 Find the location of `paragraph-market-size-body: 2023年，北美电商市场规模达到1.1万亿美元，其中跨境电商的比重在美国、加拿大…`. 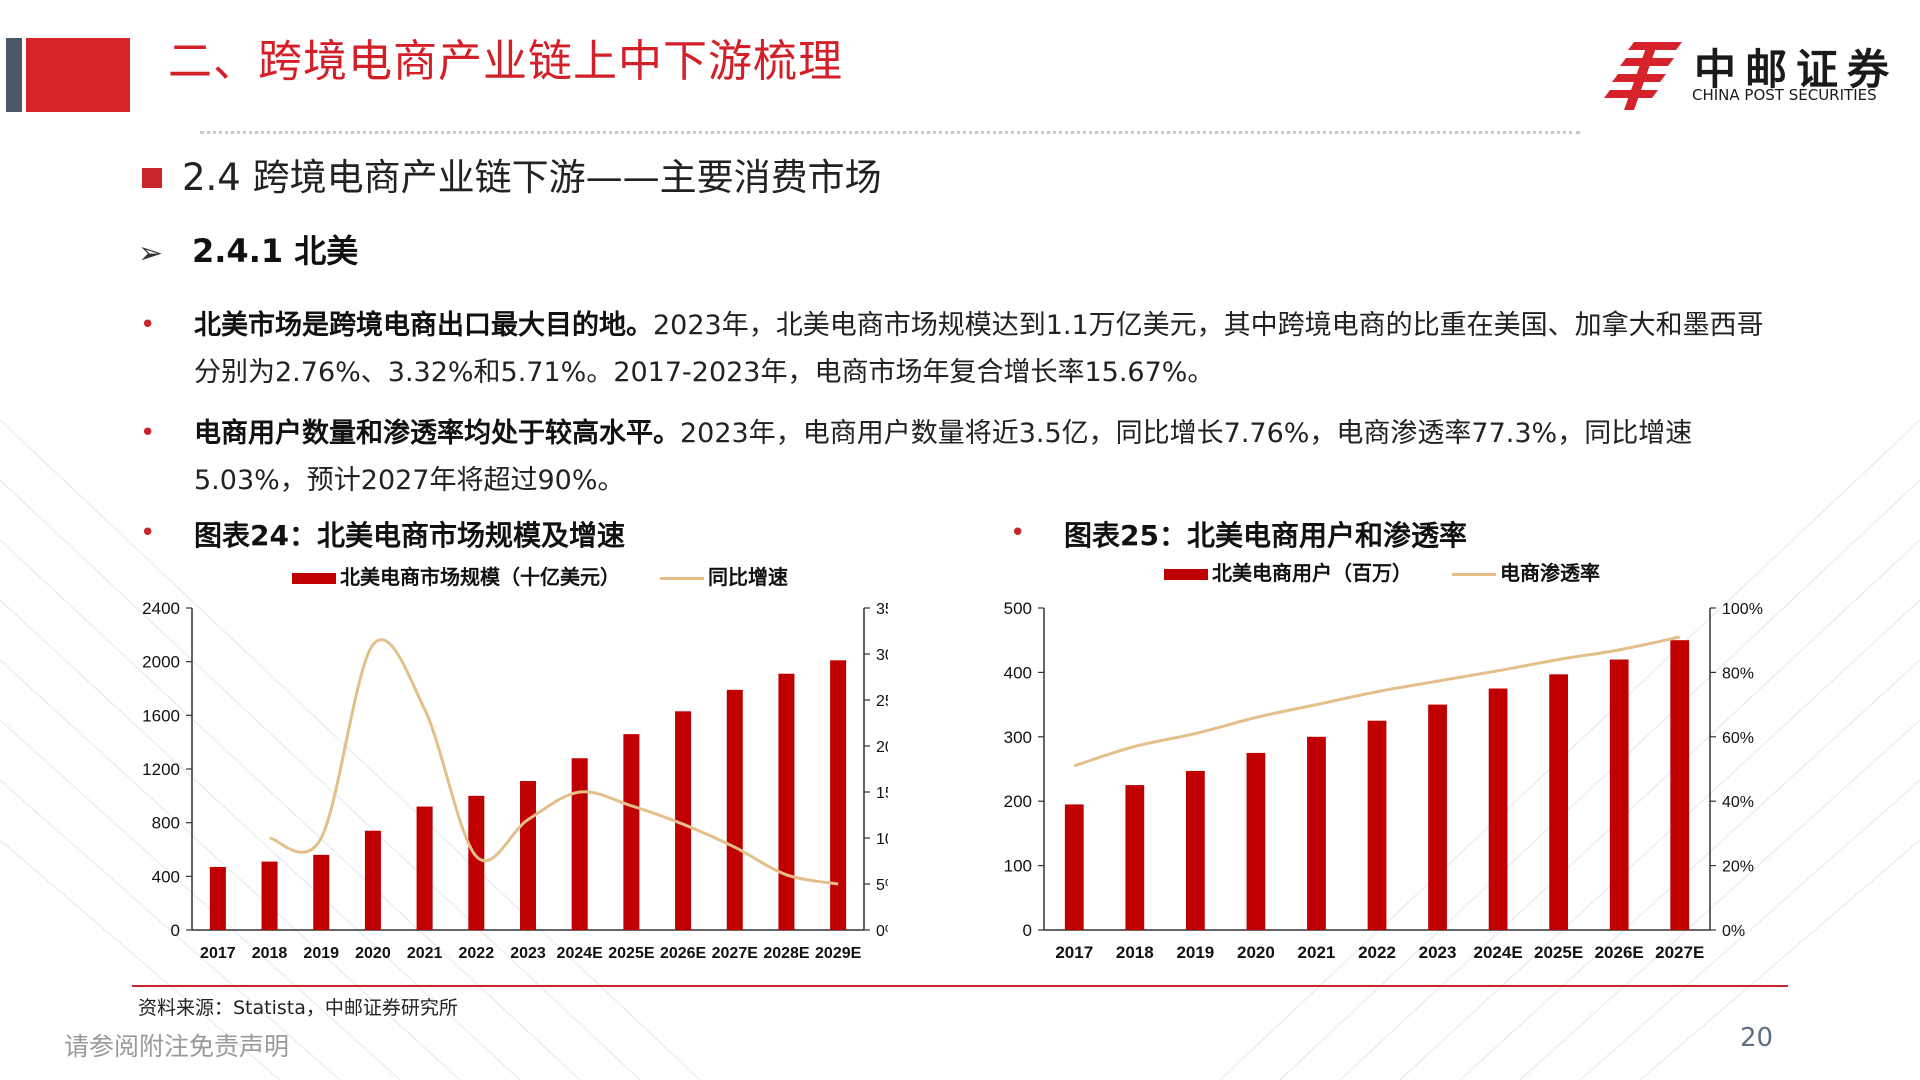

paragraph-market-size-body: 2023年，北美电商市场规模达到1.1万亿美元，其中跨境电商的比重在美国、加拿大… is located at coordinates (979, 349).